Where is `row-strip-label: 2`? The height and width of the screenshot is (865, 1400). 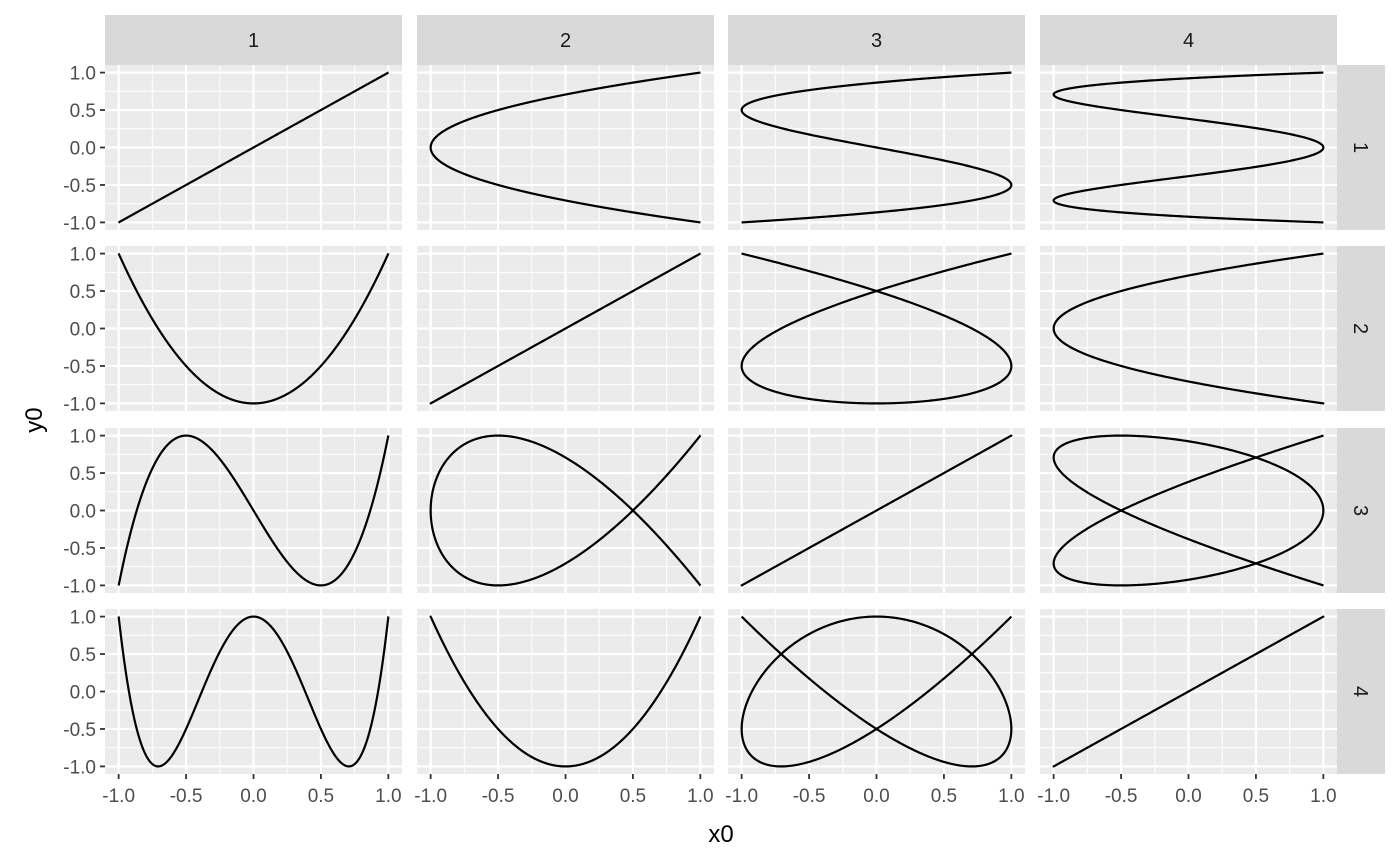
row-strip-label: 2 is located at coordinates (1360, 328).